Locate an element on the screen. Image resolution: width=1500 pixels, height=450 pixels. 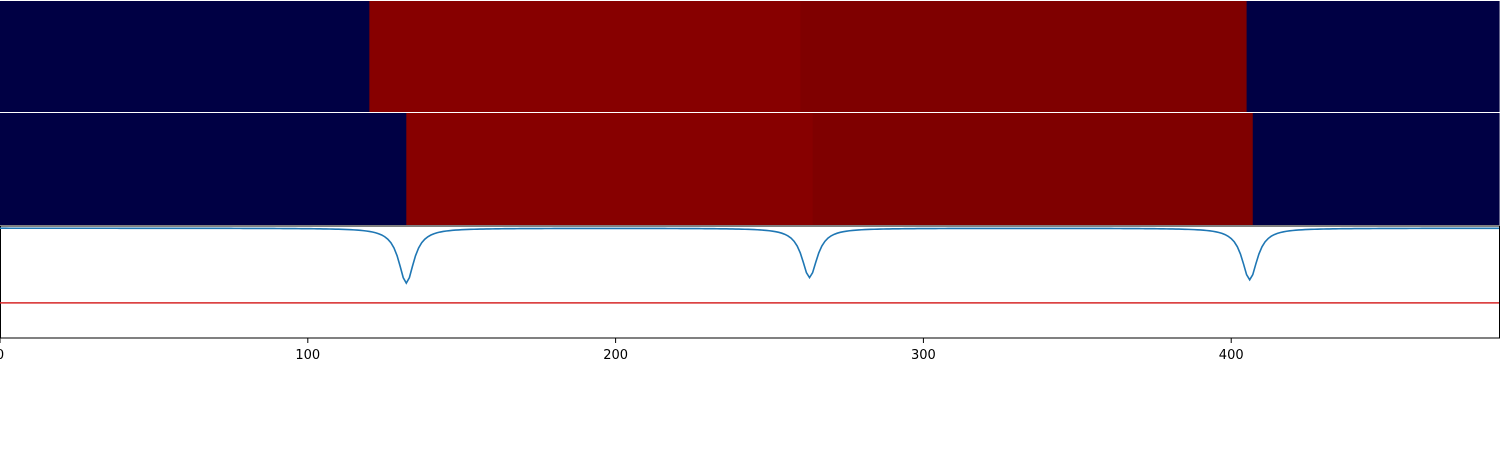
signal-line is located at coordinates (749, 256).